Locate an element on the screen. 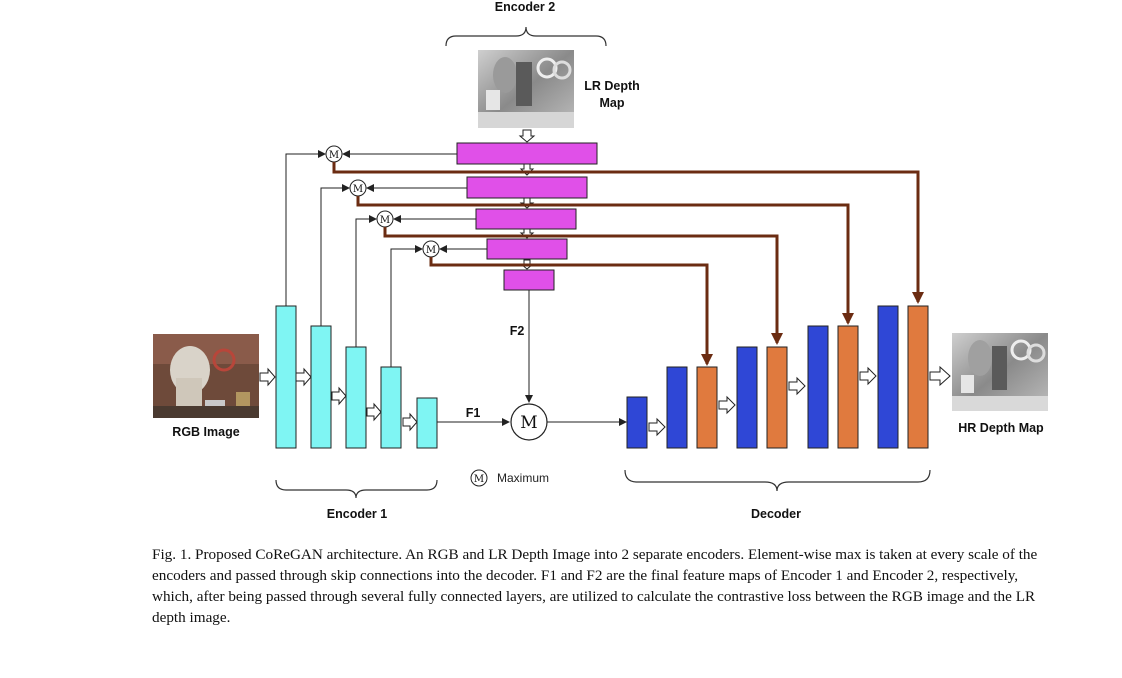  rgb-image is located at coordinates (206, 376).